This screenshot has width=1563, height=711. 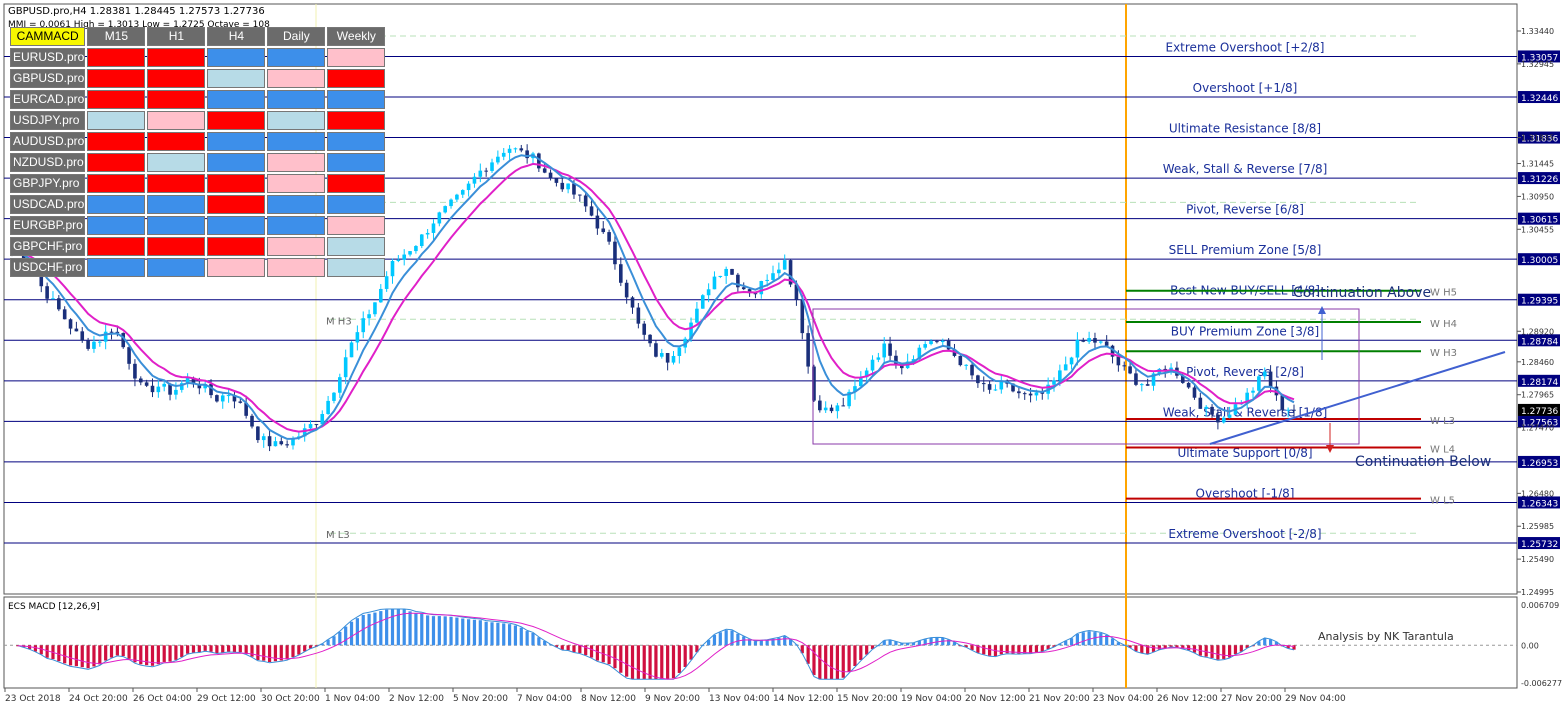 I want to click on current-price-tag, so click(x=1539, y=409).